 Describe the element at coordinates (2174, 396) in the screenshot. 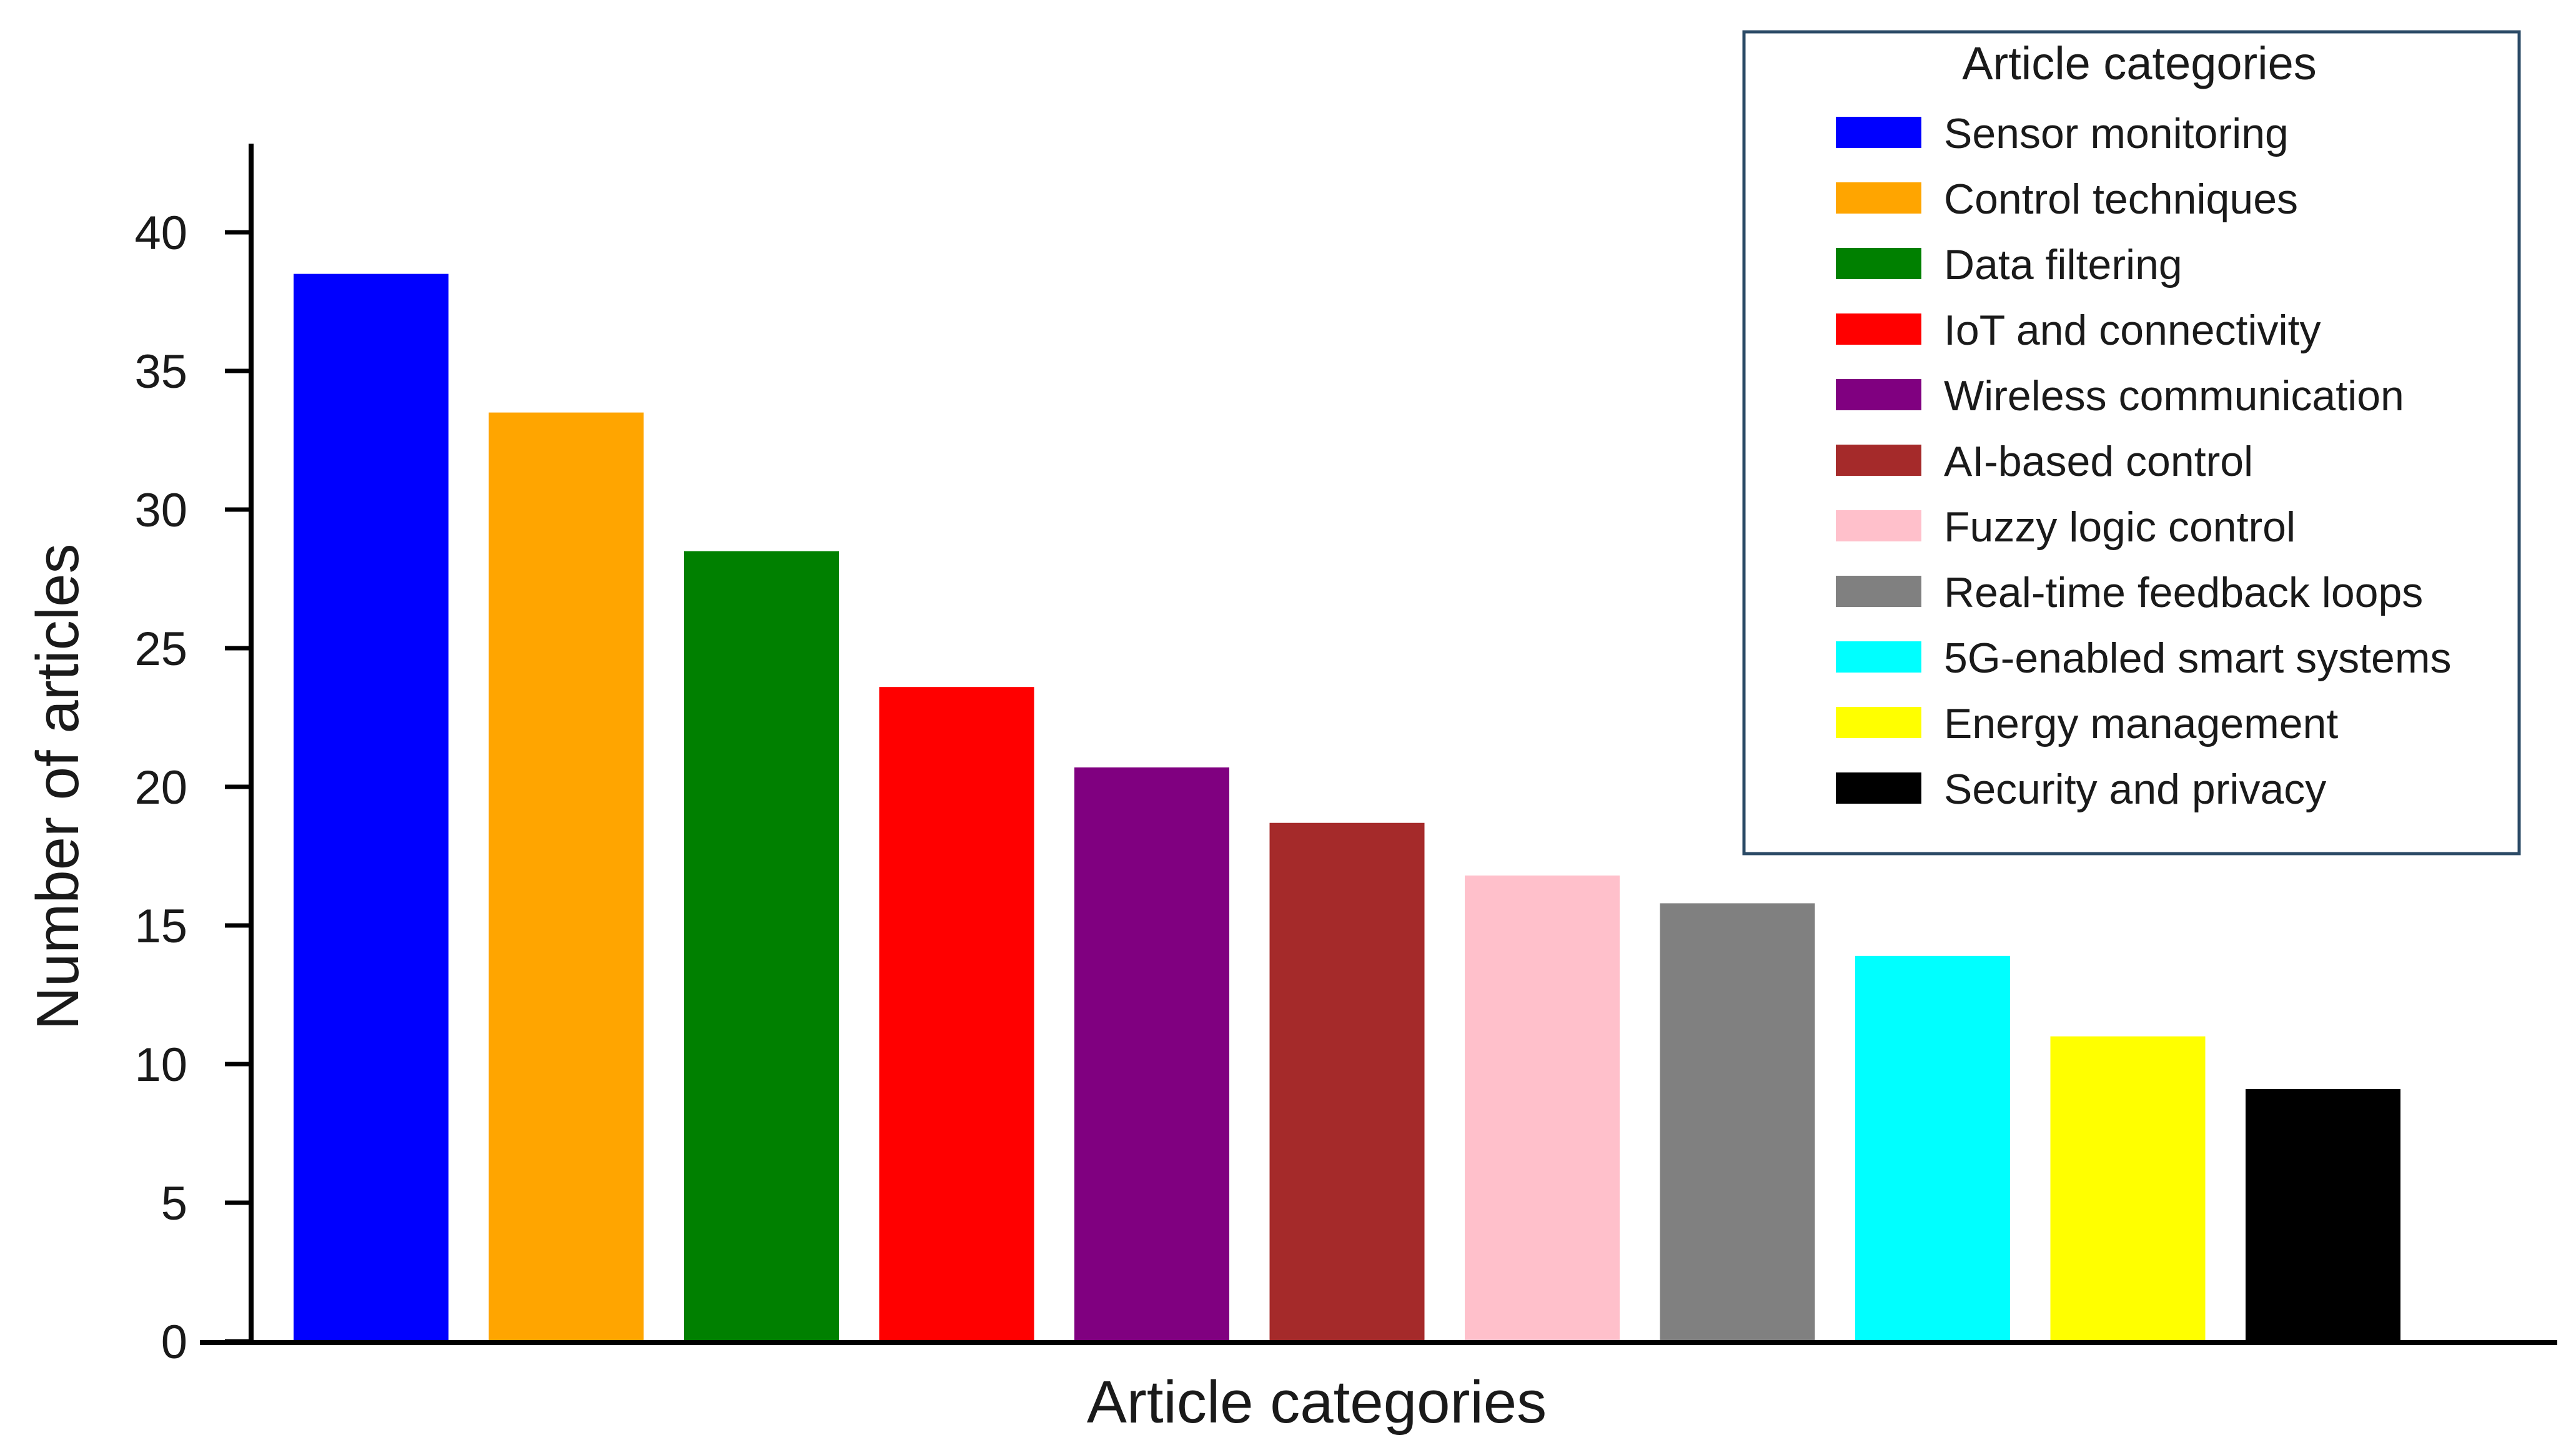

I see `legend-label-5: Wireless communication` at that location.